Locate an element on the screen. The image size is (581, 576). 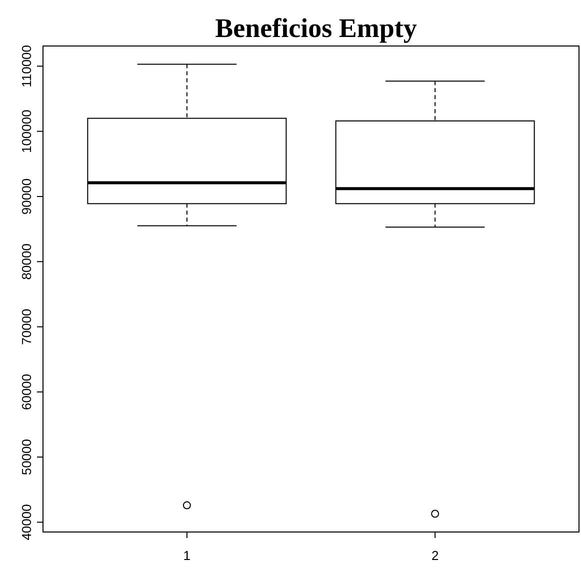
y-tick-label: 40000 is located at coordinates (26, 522).